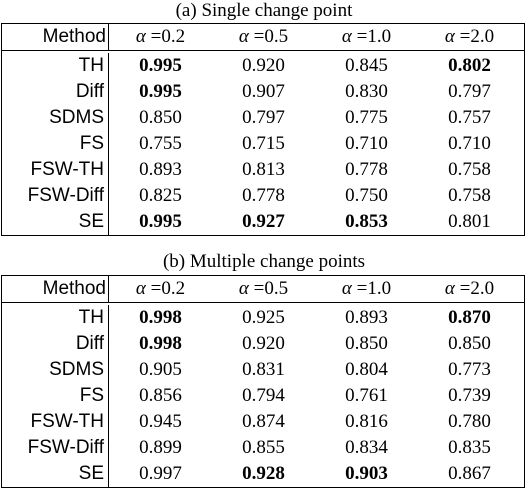 This screenshot has height=490, width=528. What do you see at coordinates (160, 369) in the screenshot?
I see `score-cell: 0.905` at bounding box center [160, 369].